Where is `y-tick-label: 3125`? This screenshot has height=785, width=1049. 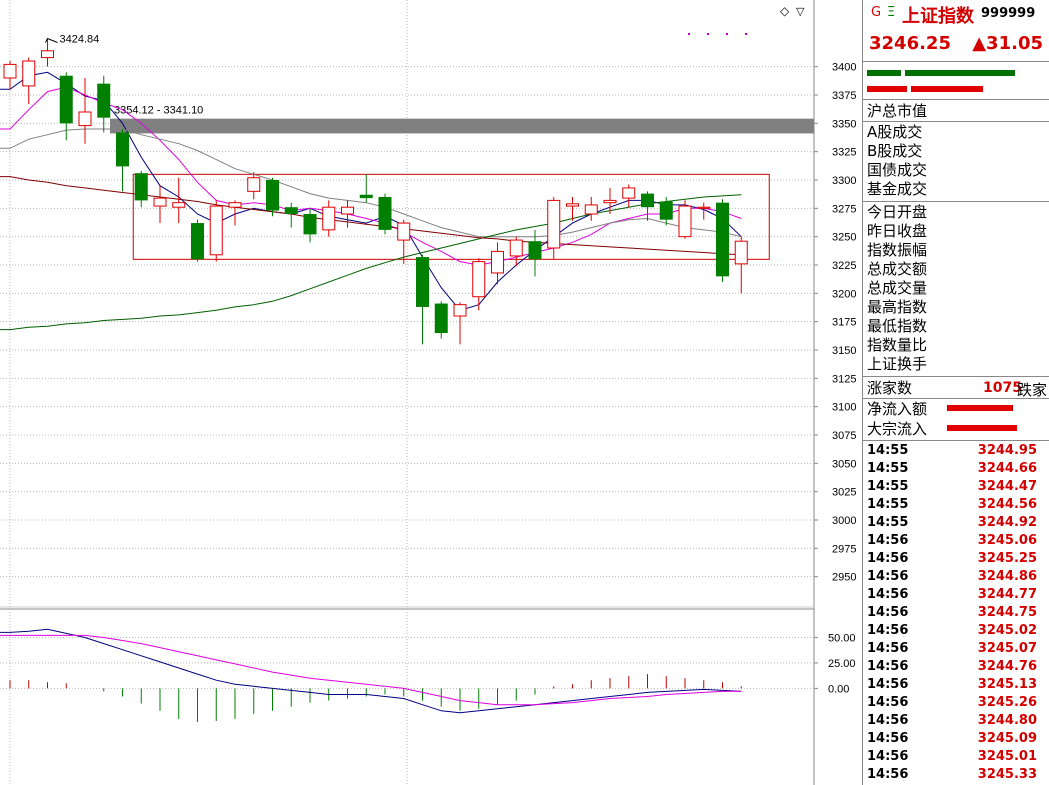
y-tick-label: 3125 is located at coordinates (844, 379).